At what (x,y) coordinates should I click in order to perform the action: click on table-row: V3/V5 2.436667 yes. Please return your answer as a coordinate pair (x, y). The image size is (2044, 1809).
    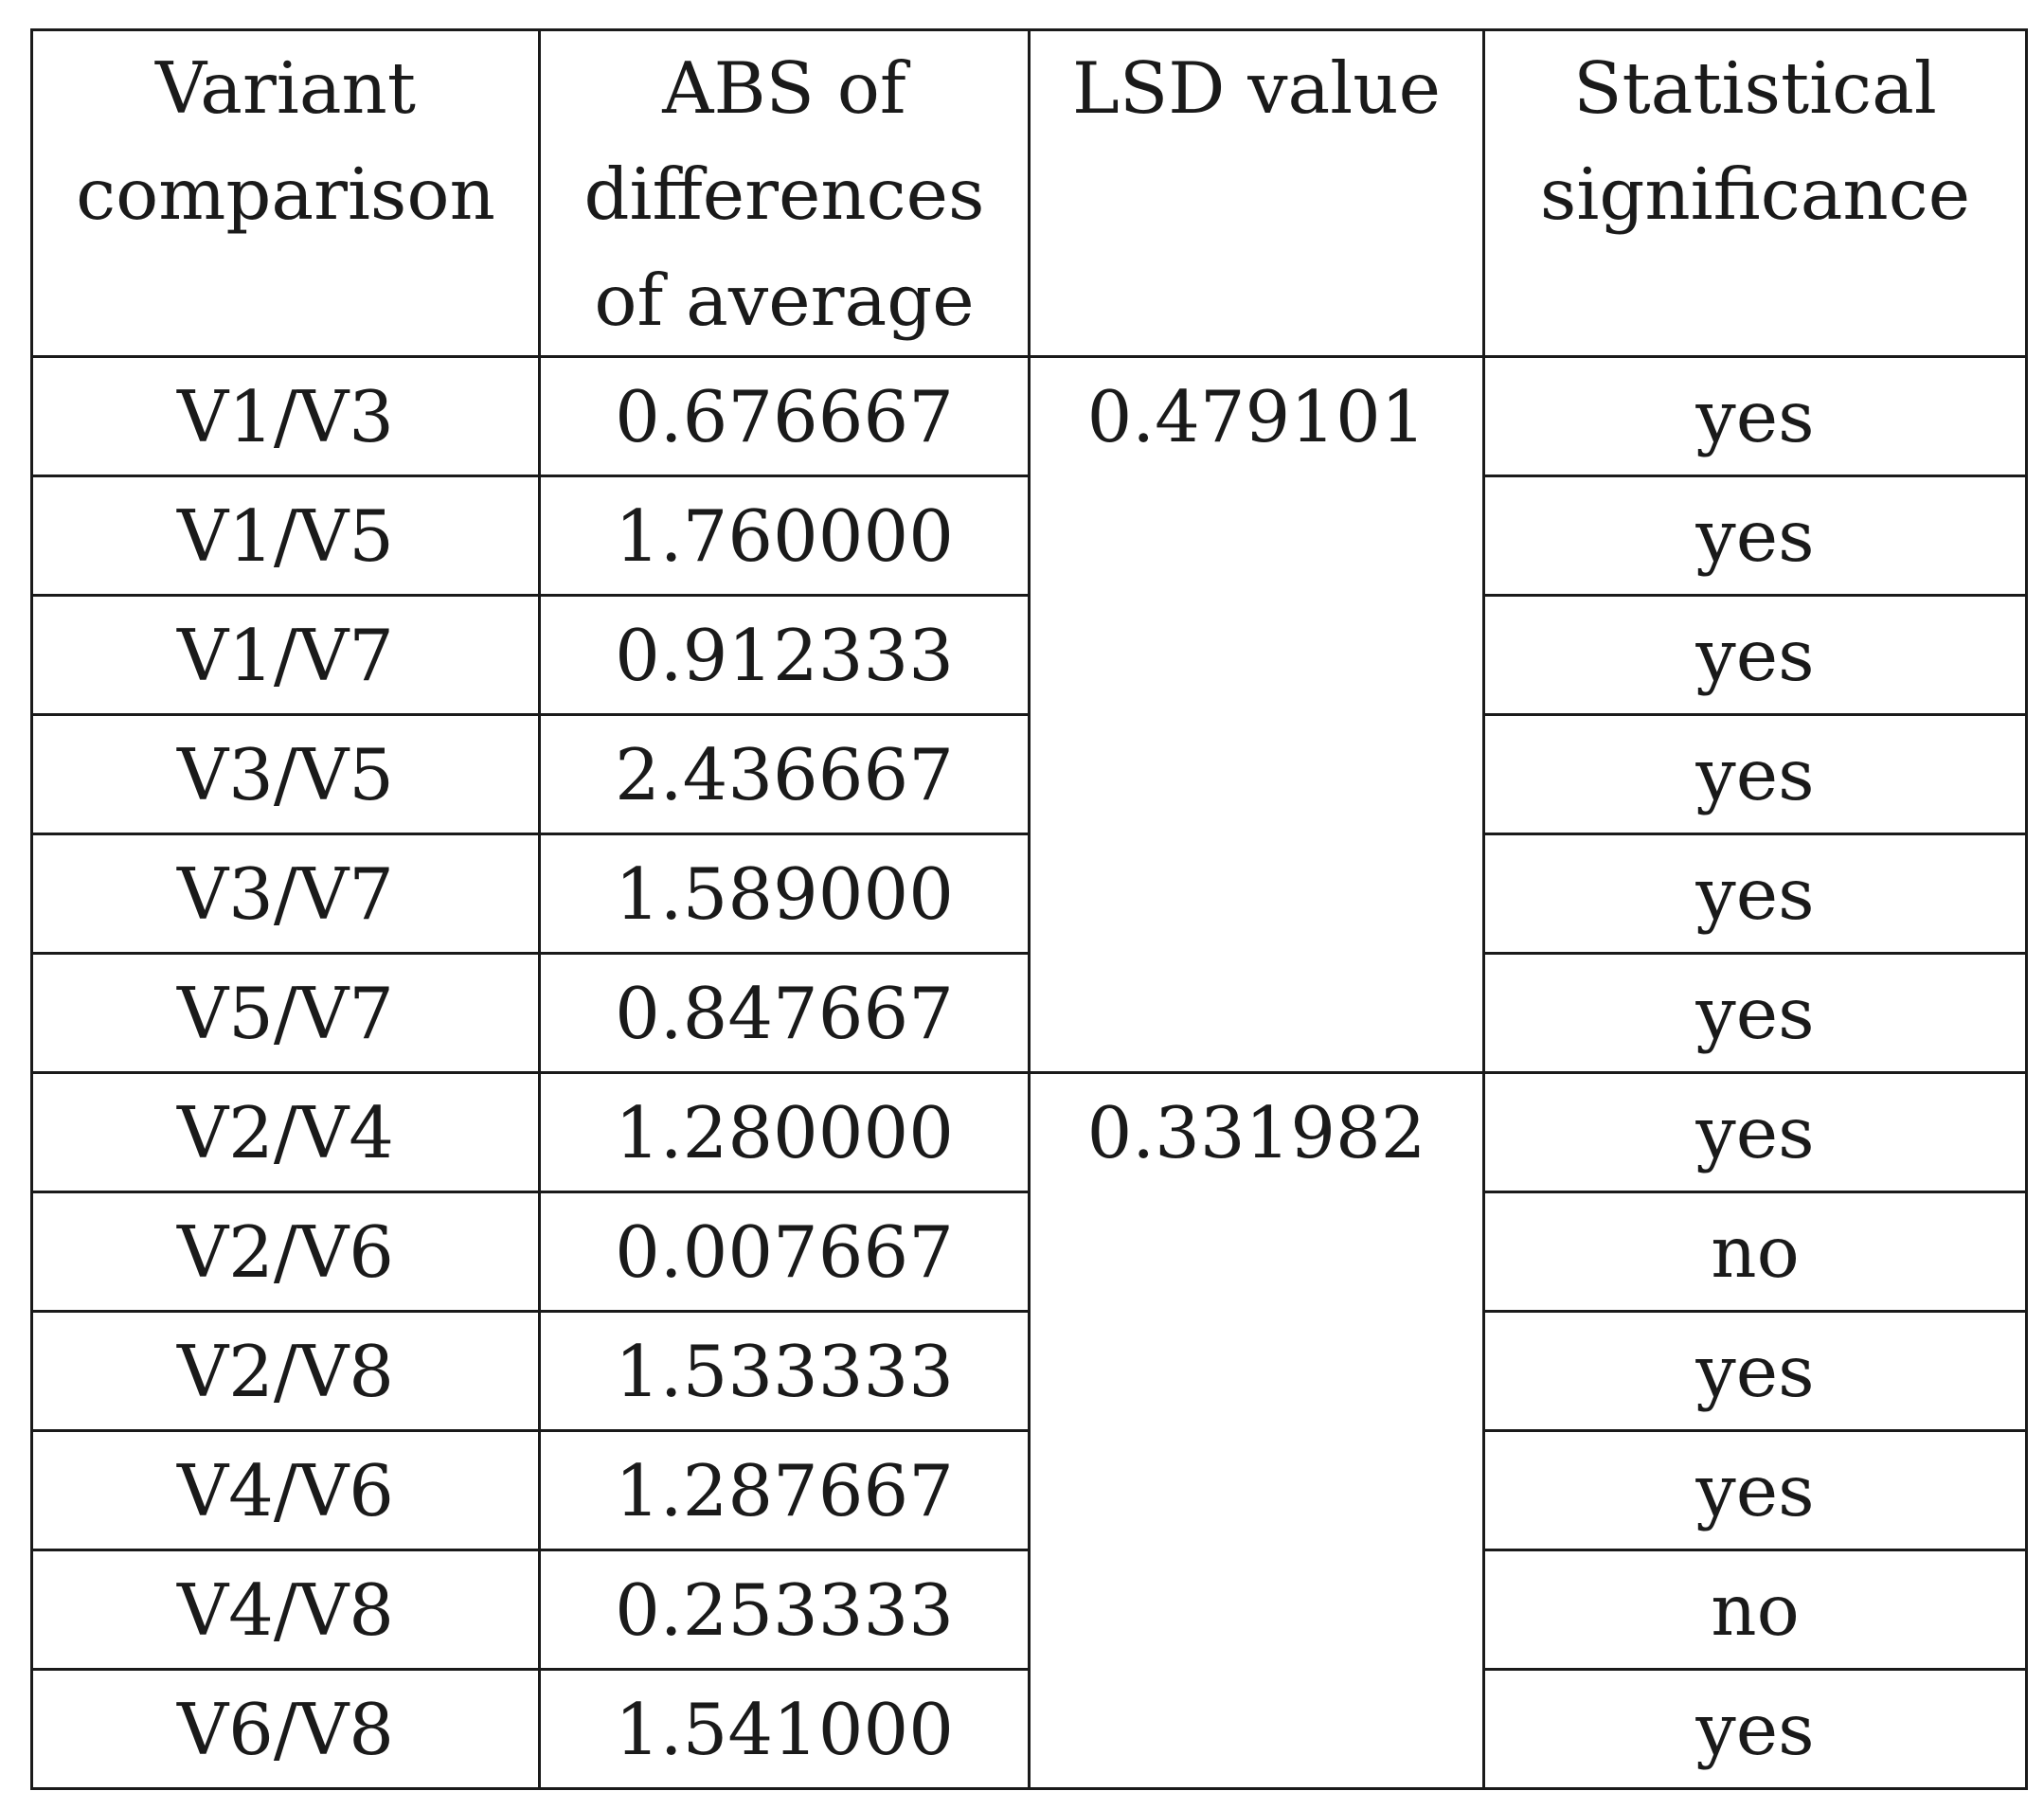
    Looking at the image, I should click on (1029, 774).